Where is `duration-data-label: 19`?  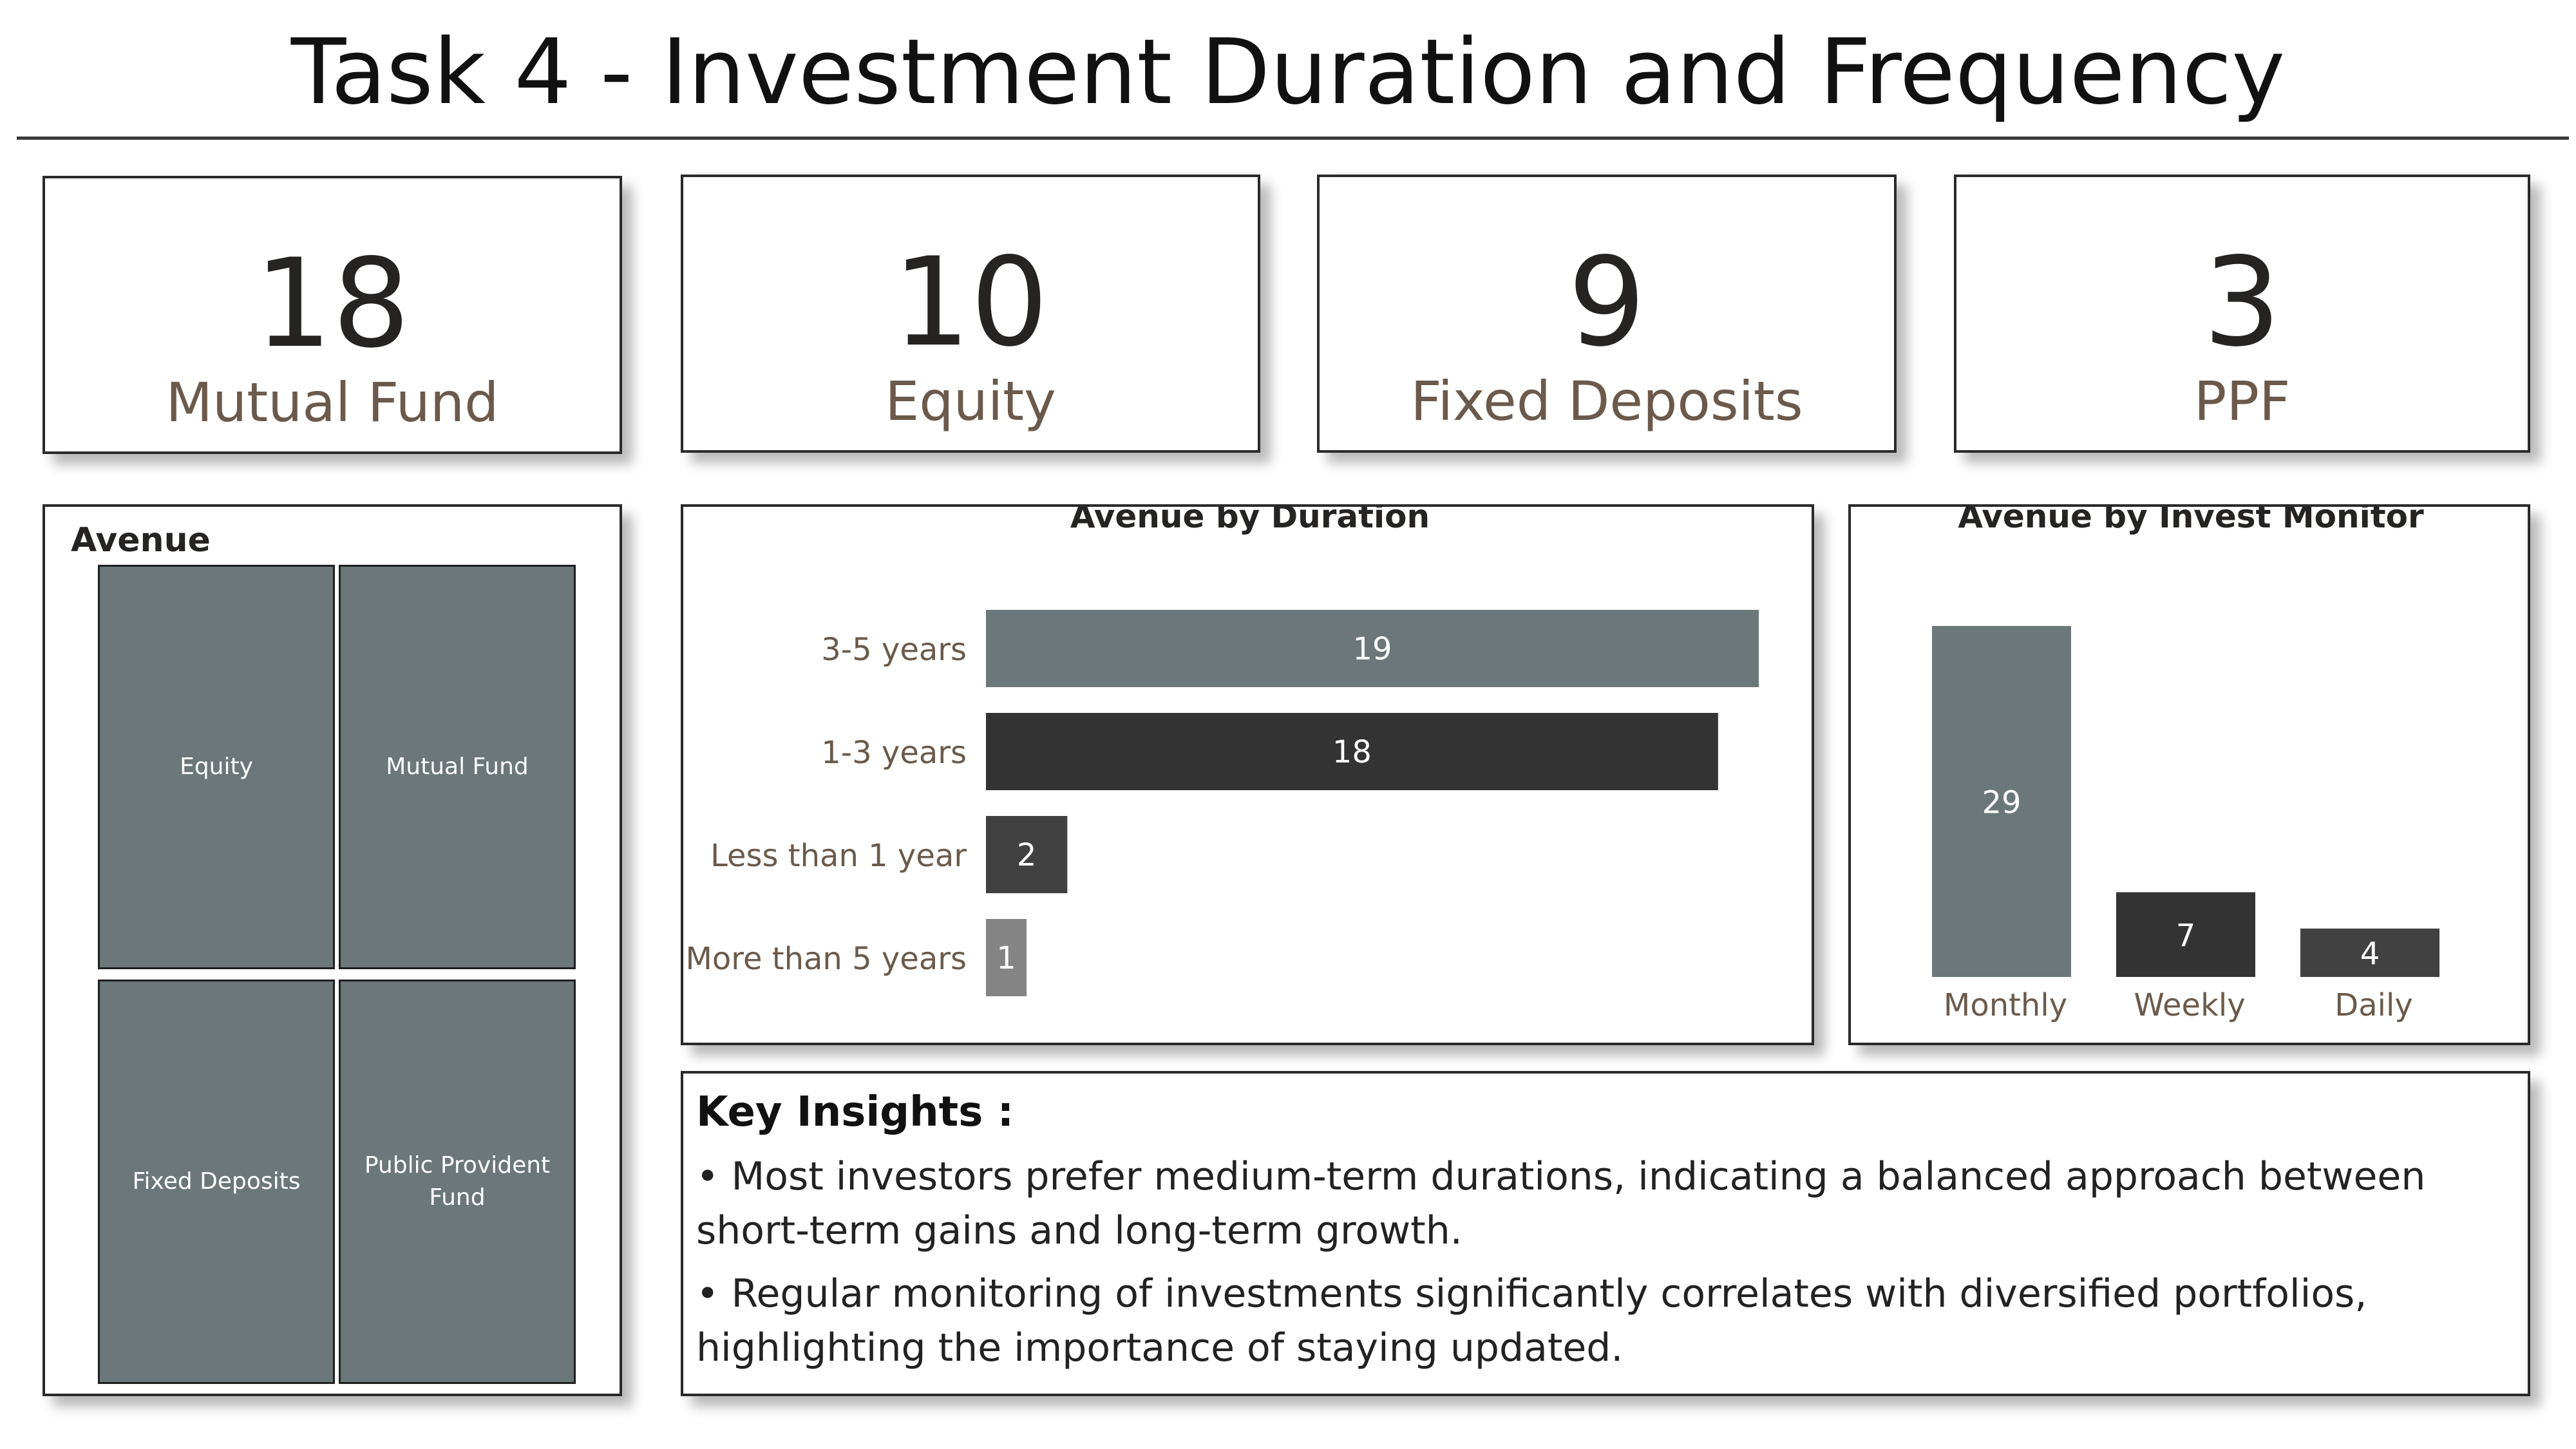
duration-data-label: 19 is located at coordinates (1372, 649).